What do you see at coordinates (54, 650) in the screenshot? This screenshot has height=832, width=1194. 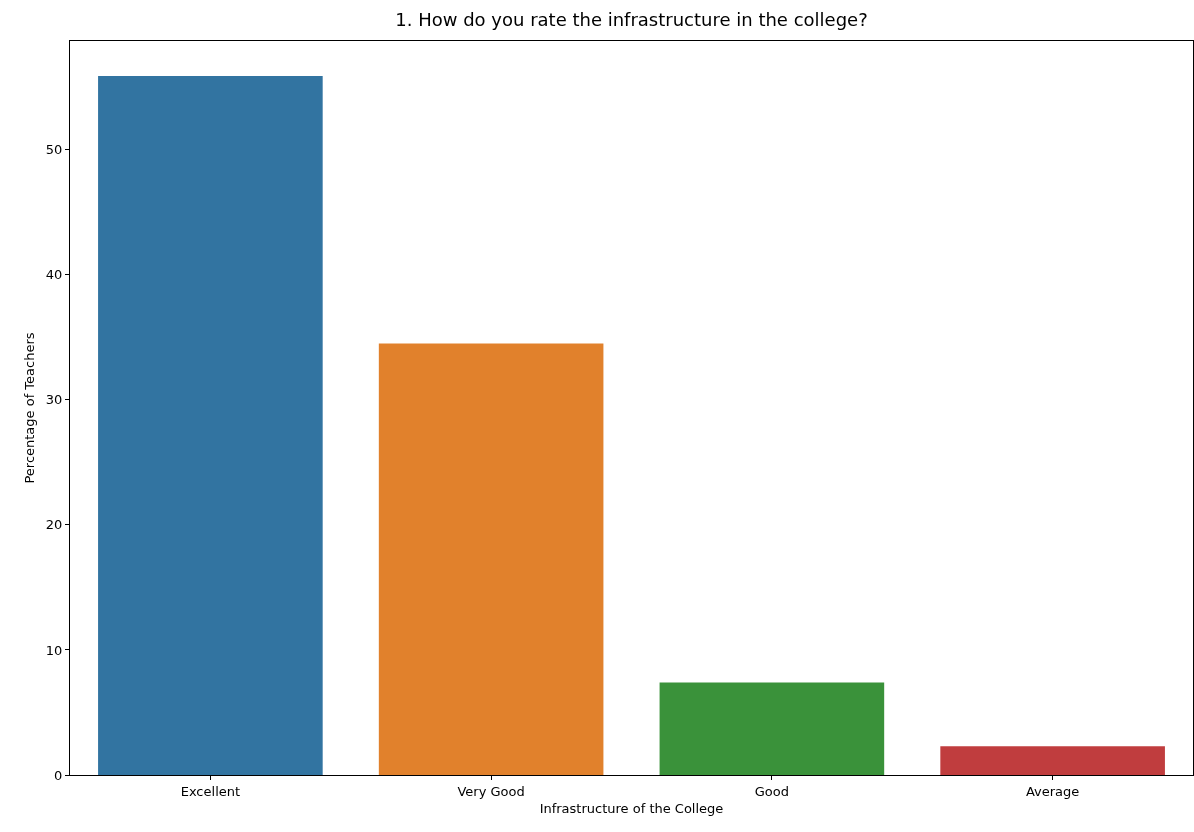 I see `y-tick-label: 10` at bounding box center [54, 650].